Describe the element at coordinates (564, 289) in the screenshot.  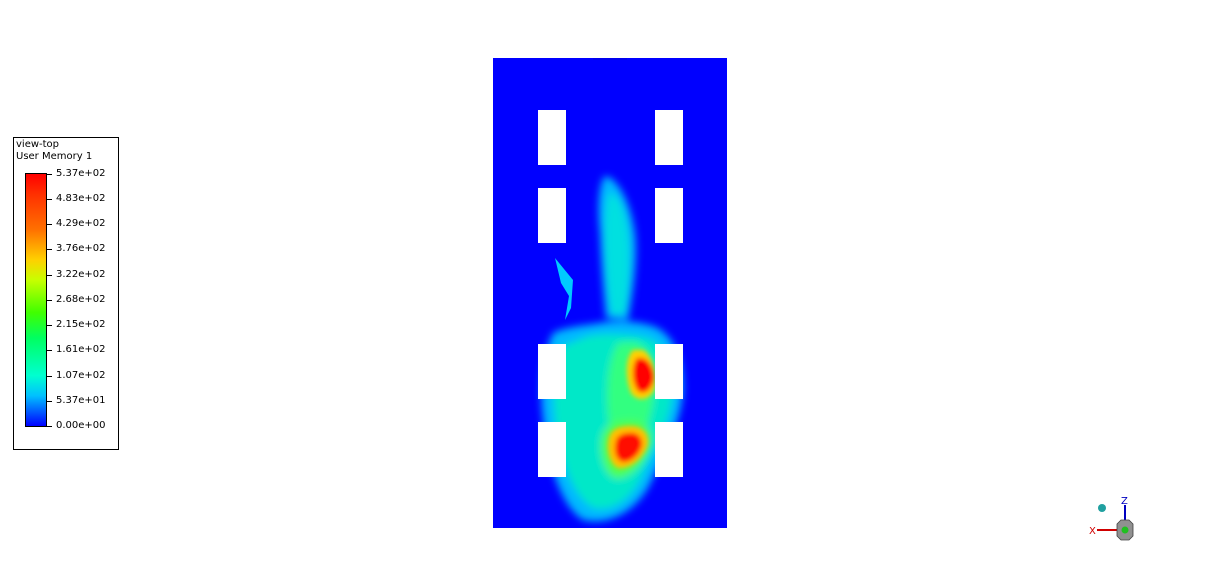
I see `leak-streak` at that location.